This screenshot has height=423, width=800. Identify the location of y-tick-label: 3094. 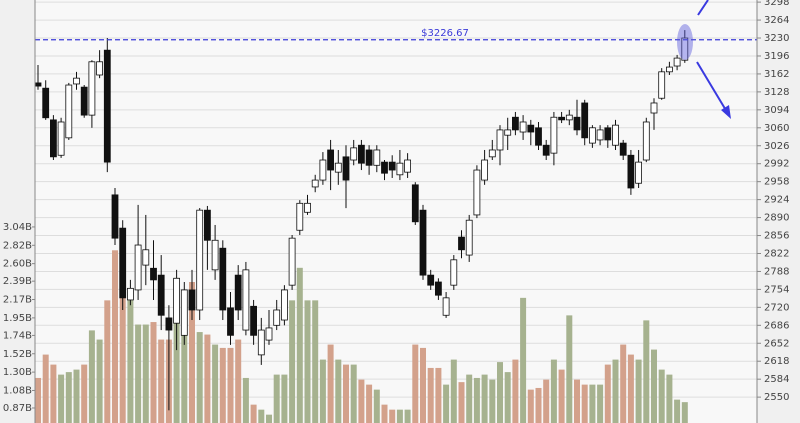
(776, 110).